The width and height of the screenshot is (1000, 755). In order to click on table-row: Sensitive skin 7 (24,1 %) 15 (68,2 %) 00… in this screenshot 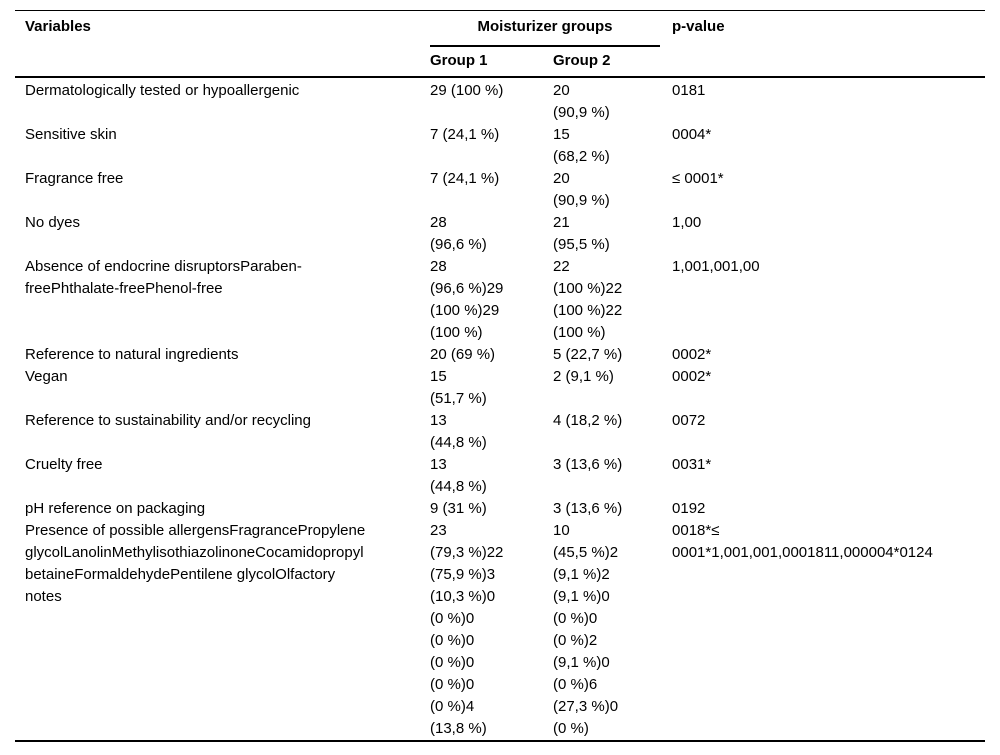, I will do `click(500, 146)`.